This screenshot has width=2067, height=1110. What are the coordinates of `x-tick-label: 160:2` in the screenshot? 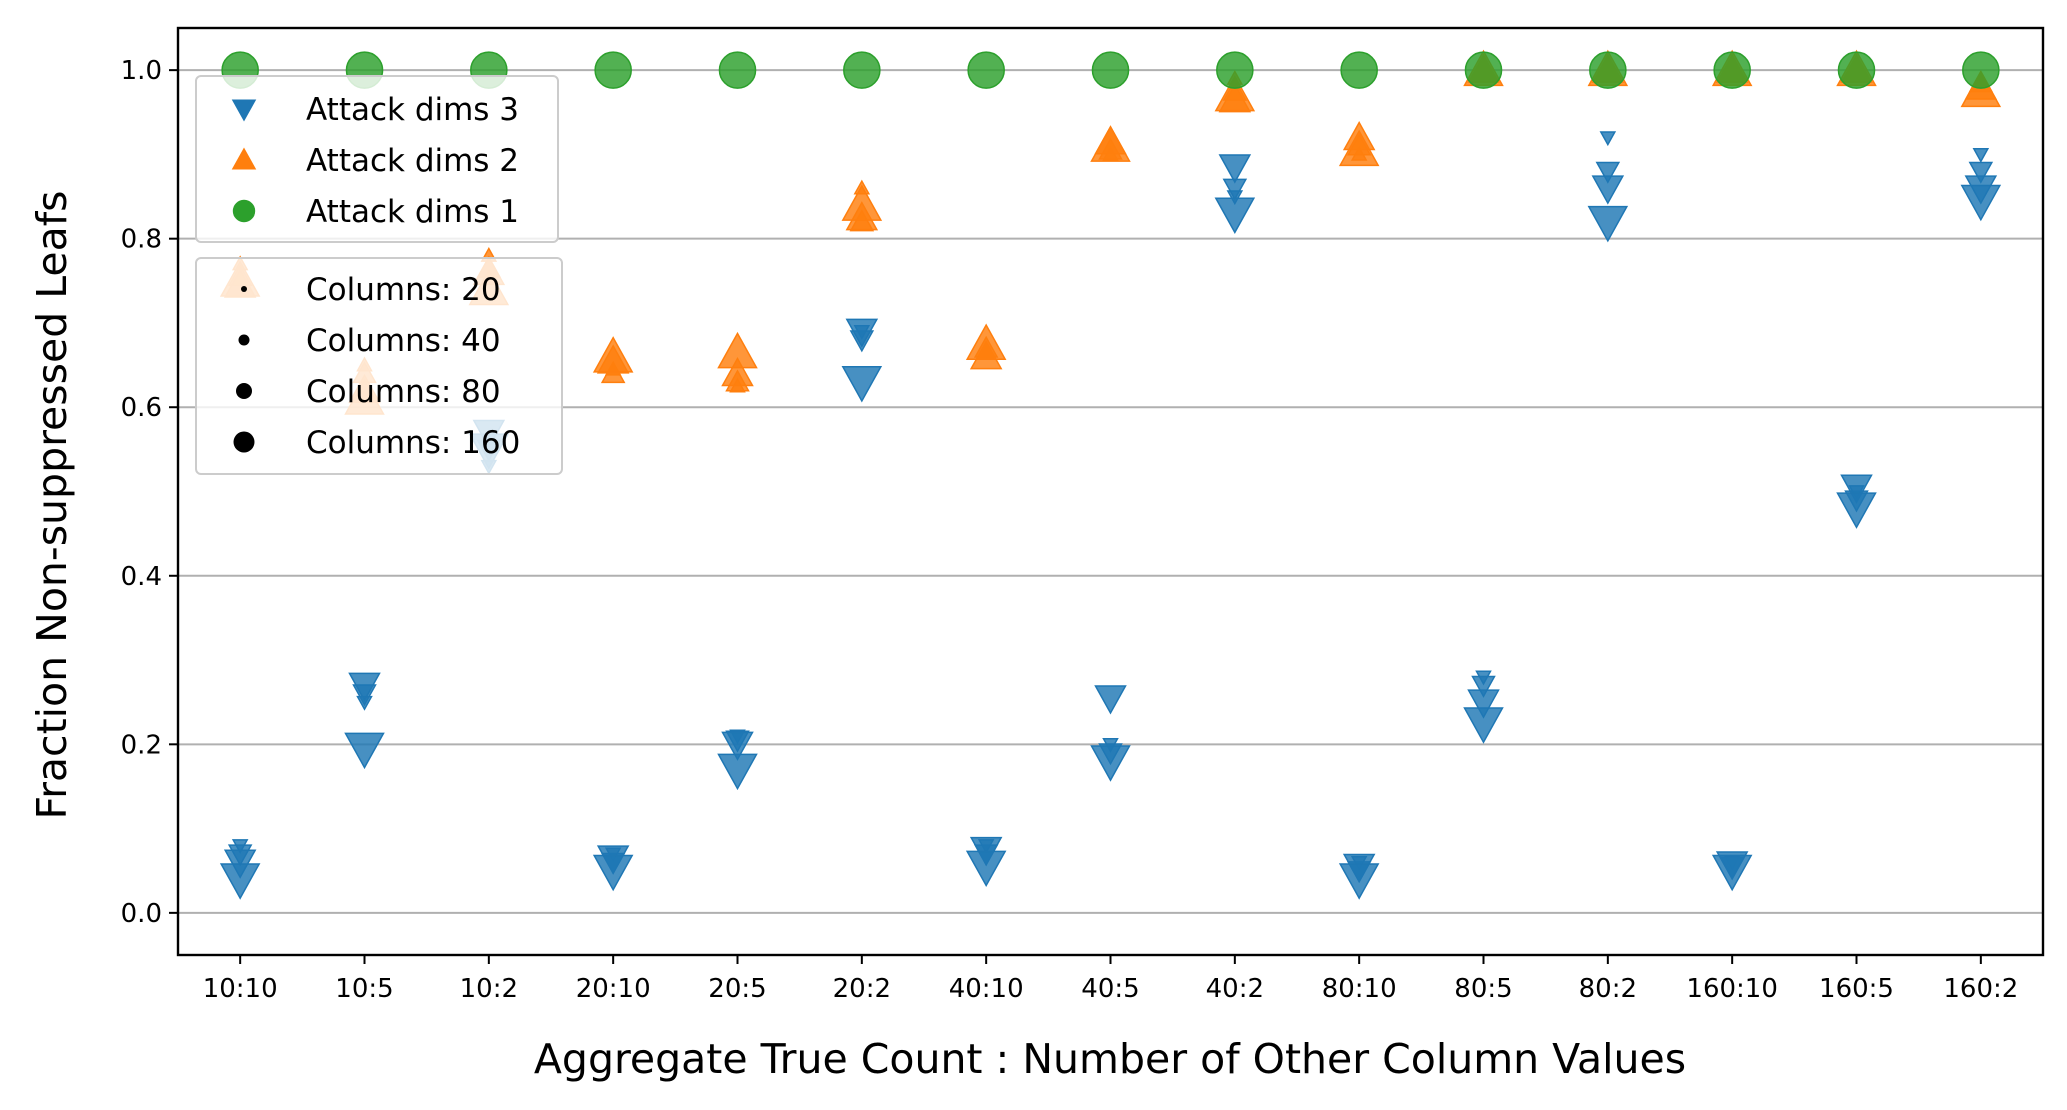 It's located at (1980, 989).